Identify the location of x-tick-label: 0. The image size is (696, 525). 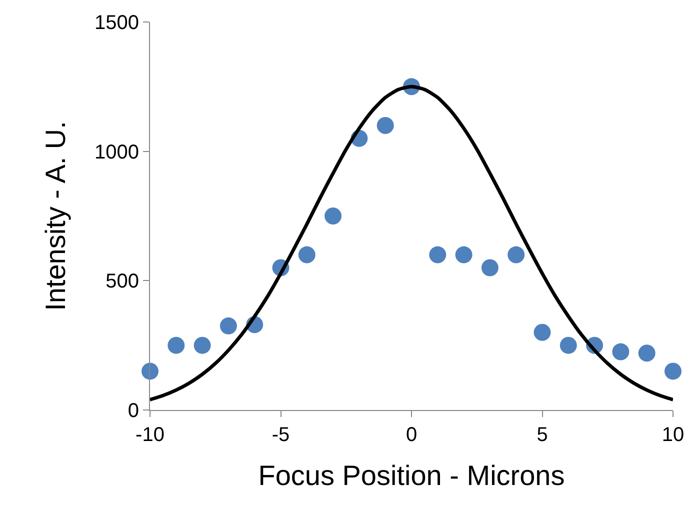
(412, 435).